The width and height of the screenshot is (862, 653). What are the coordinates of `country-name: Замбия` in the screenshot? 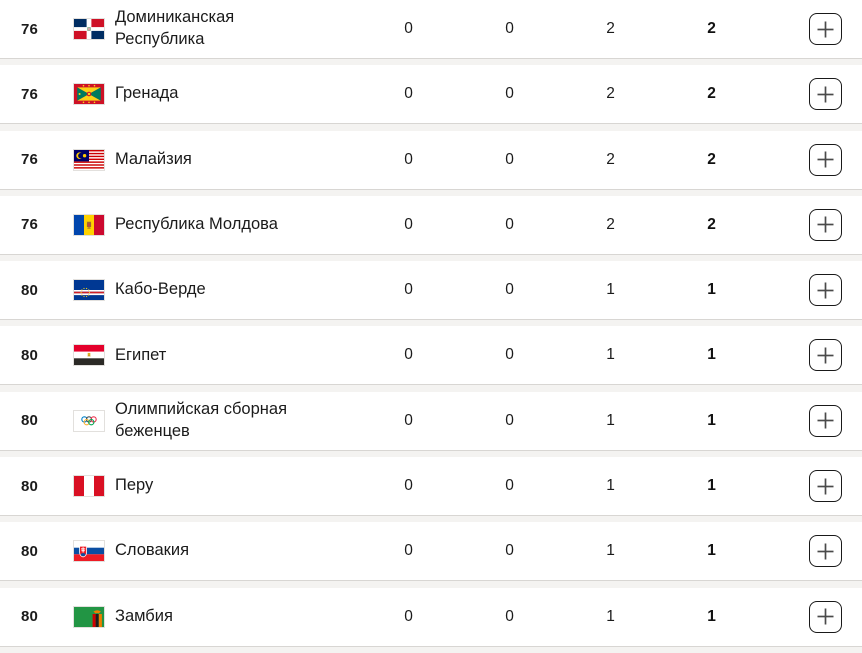 It's located at (144, 615).